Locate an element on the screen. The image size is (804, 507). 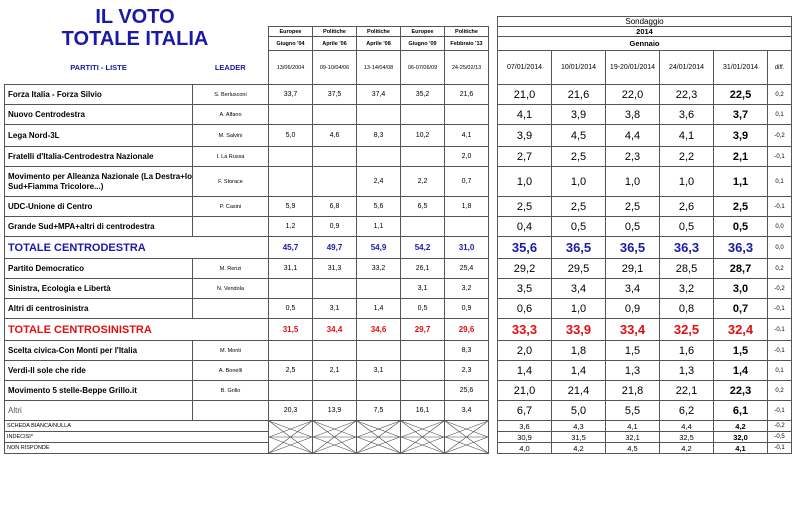
footer-value: 32,0 is located at coordinates (740, 437).